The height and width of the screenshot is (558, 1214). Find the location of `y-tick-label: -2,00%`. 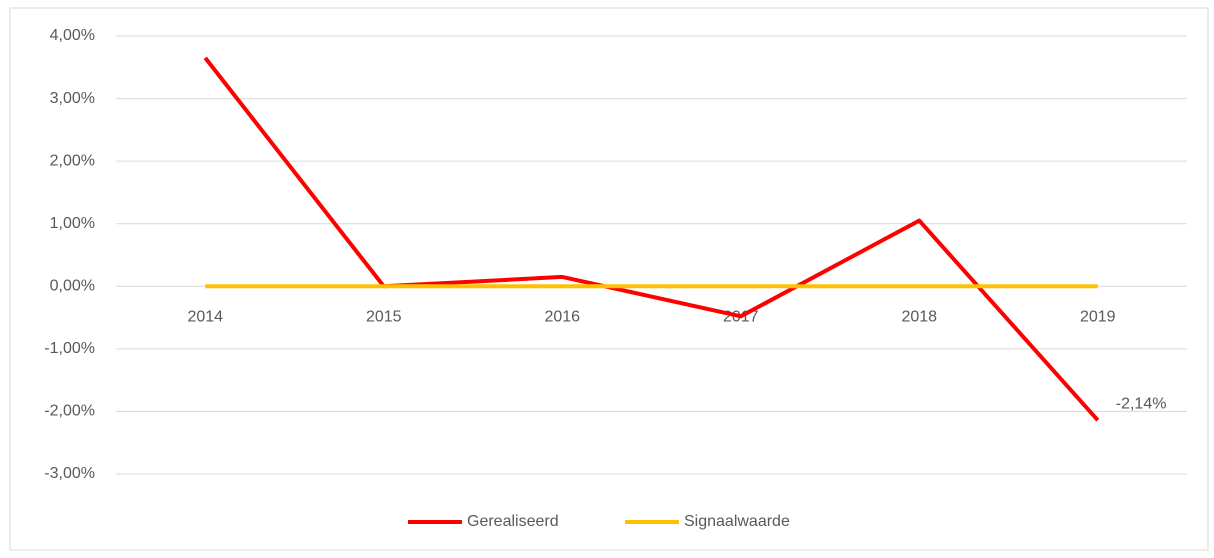

y-tick-label: -2,00% is located at coordinates (69, 411).